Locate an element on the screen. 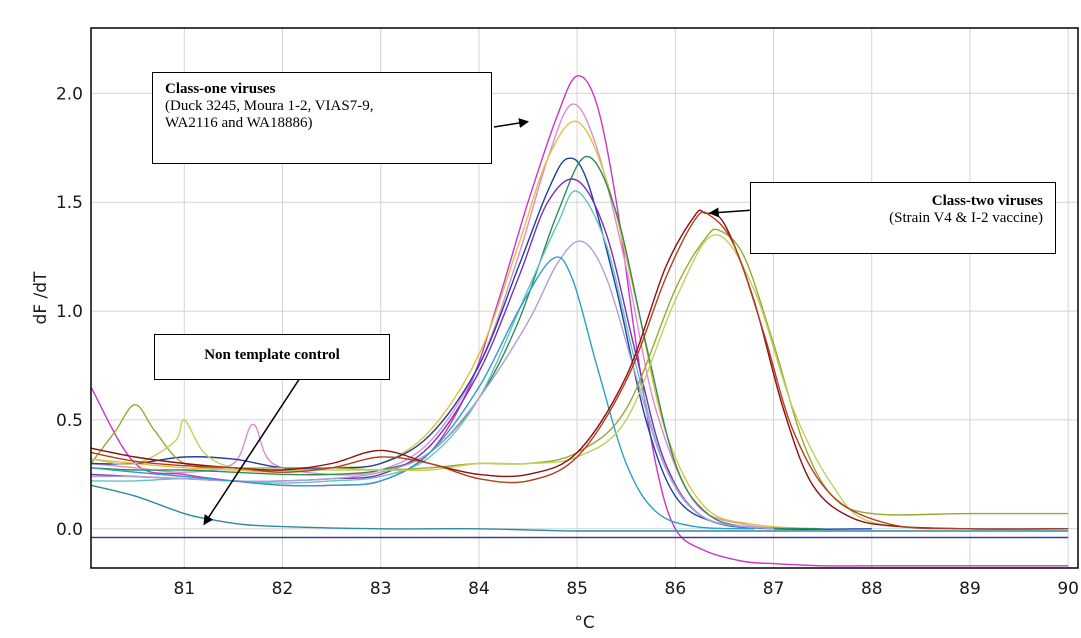 This screenshot has height=638, width=1081. x-tick-label: 82 is located at coordinates (283, 589).